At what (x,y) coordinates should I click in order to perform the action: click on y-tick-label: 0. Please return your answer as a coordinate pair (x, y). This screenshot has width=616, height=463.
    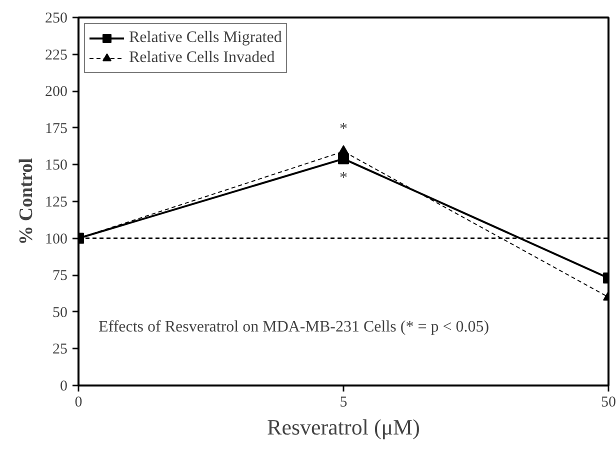
    Looking at the image, I should click on (64, 386).